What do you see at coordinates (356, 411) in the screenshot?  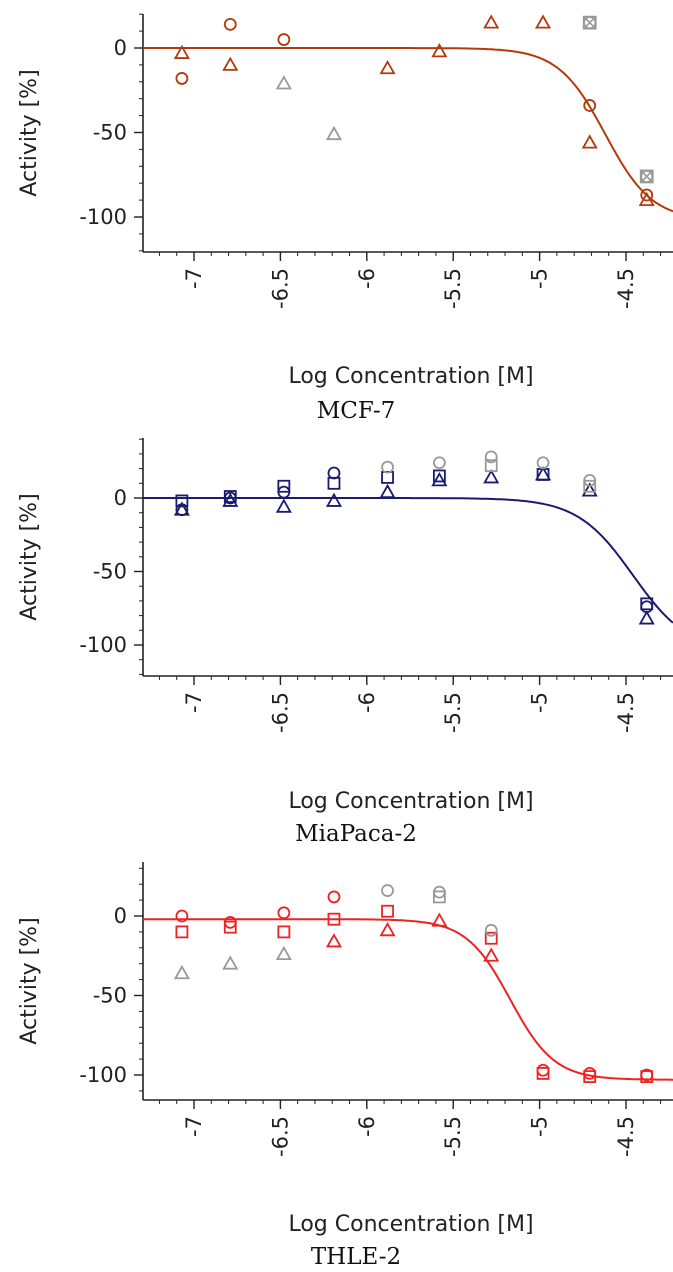 I see `panel-caption: MCF-7` at bounding box center [356, 411].